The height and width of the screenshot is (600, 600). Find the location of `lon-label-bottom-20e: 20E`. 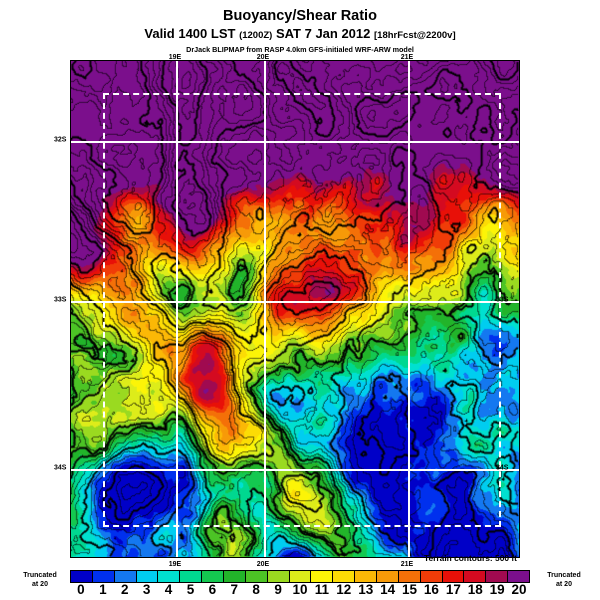

lon-label-bottom-20e: 20E is located at coordinates (263, 564).